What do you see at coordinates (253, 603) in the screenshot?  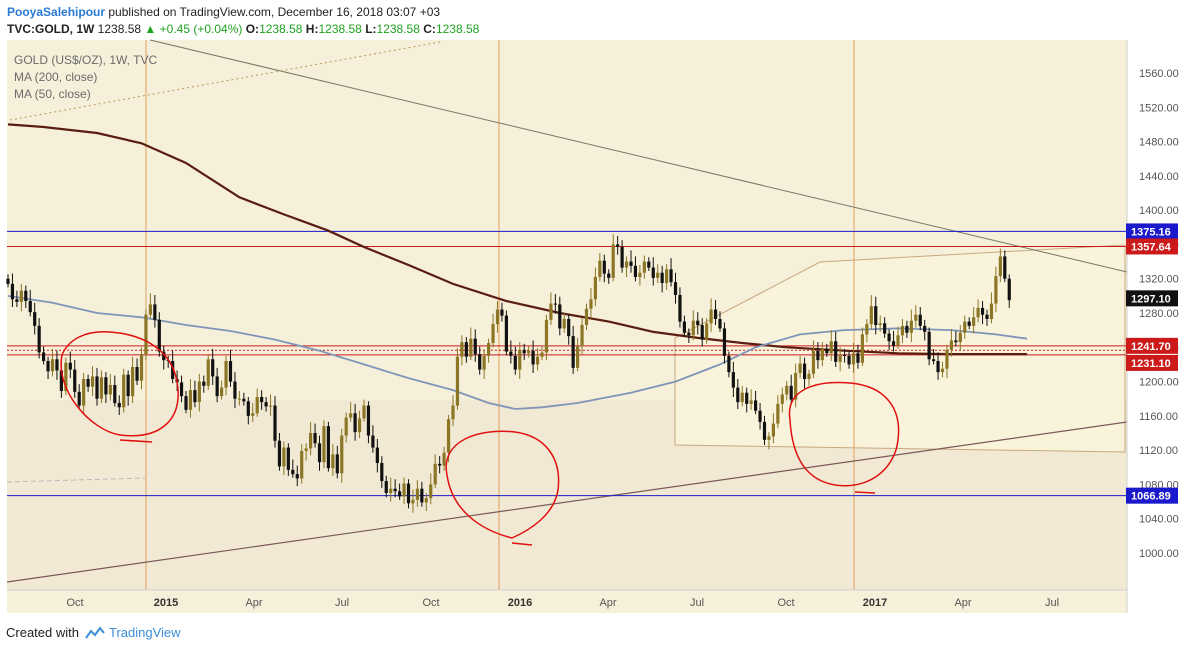 I see `x-tick-label-2: Apr` at bounding box center [253, 603].